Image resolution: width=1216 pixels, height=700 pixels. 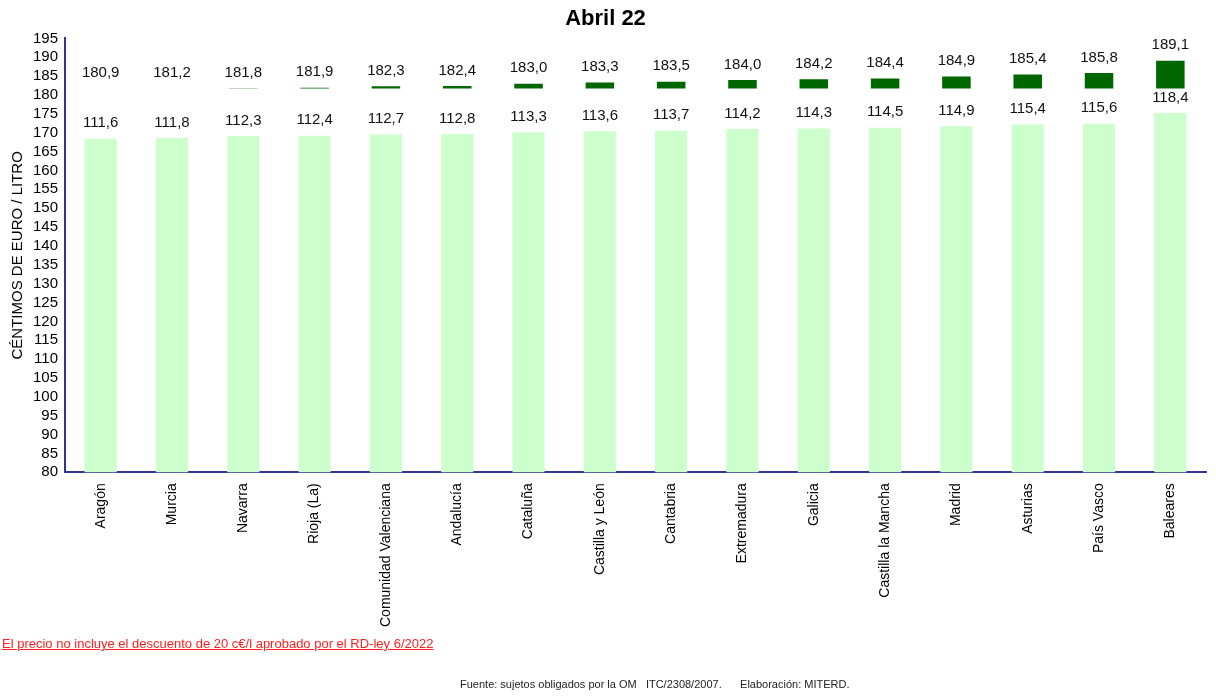 I want to click on data-label: 185,4, so click(x=1027, y=58).